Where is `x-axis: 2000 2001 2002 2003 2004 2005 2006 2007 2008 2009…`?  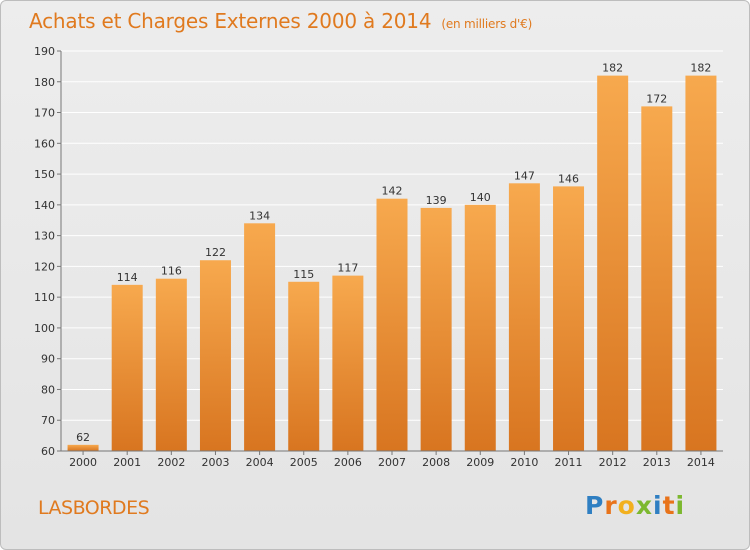
x-axis: 2000 2001 2002 2003 2004 2005 2006 2007 2008 2009… is located at coordinates (392, 459).